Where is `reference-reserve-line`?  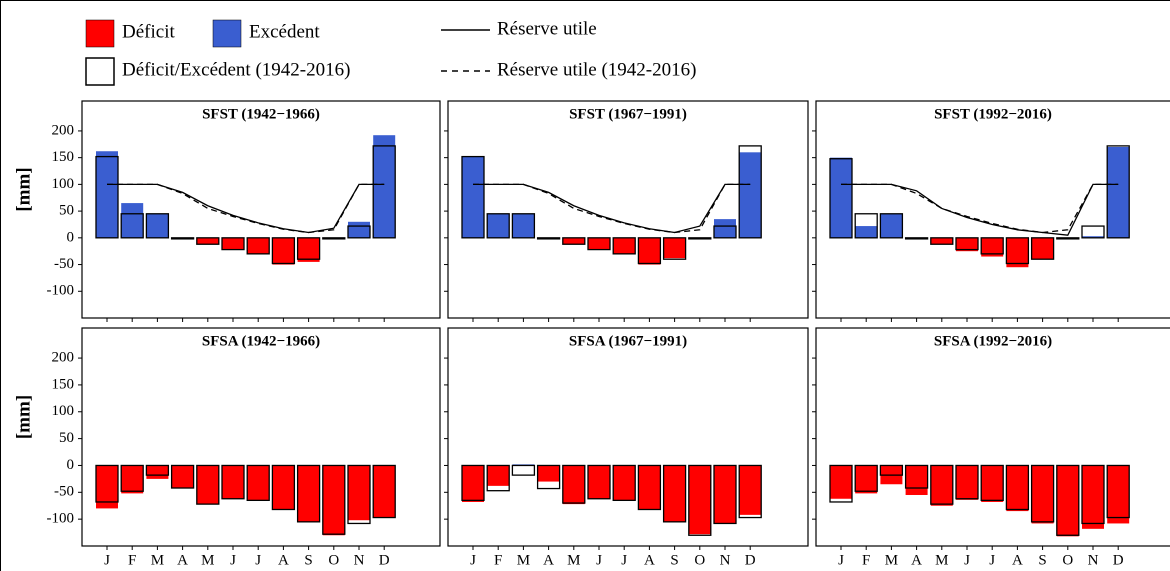 reference-reserve-line is located at coordinates (612, 208).